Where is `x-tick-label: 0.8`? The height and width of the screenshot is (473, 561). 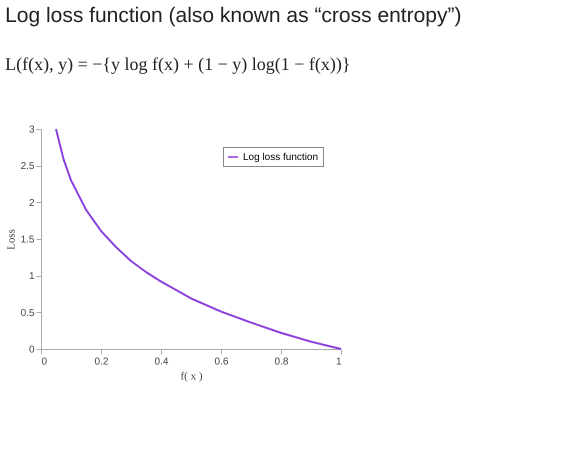 x-tick-label: 0.8 is located at coordinates (281, 362).